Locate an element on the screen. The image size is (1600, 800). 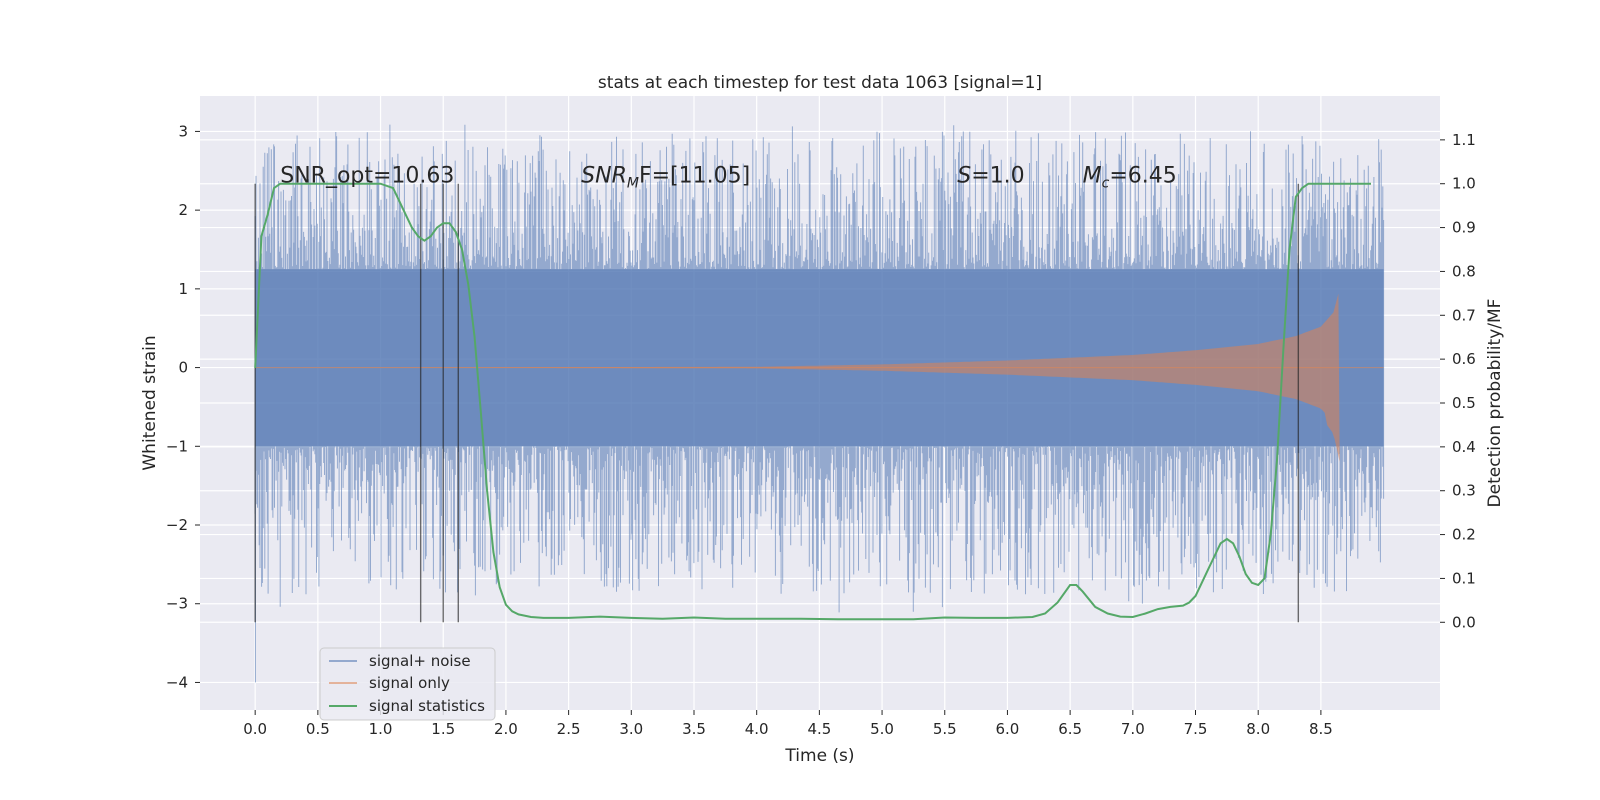
legend-label-signal: signal only is located at coordinates (409, 683).